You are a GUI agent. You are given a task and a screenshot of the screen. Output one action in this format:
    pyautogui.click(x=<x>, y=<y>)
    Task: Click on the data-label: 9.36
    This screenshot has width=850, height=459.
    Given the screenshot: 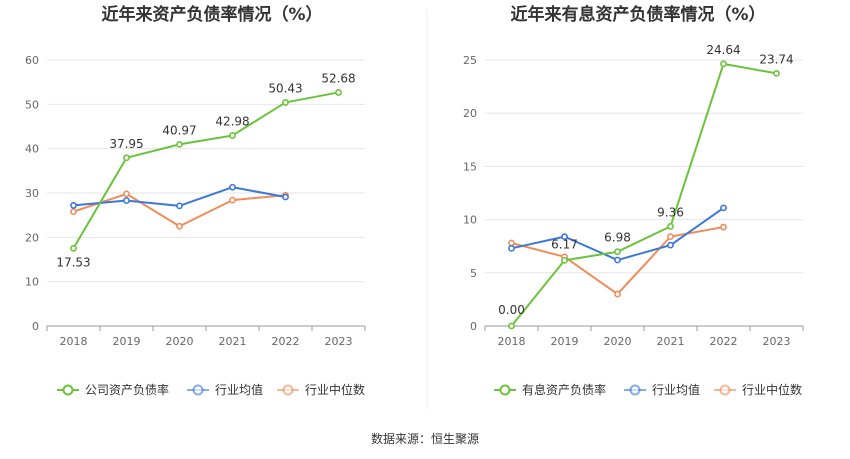 What is the action you would take?
    pyautogui.click(x=670, y=212)
    